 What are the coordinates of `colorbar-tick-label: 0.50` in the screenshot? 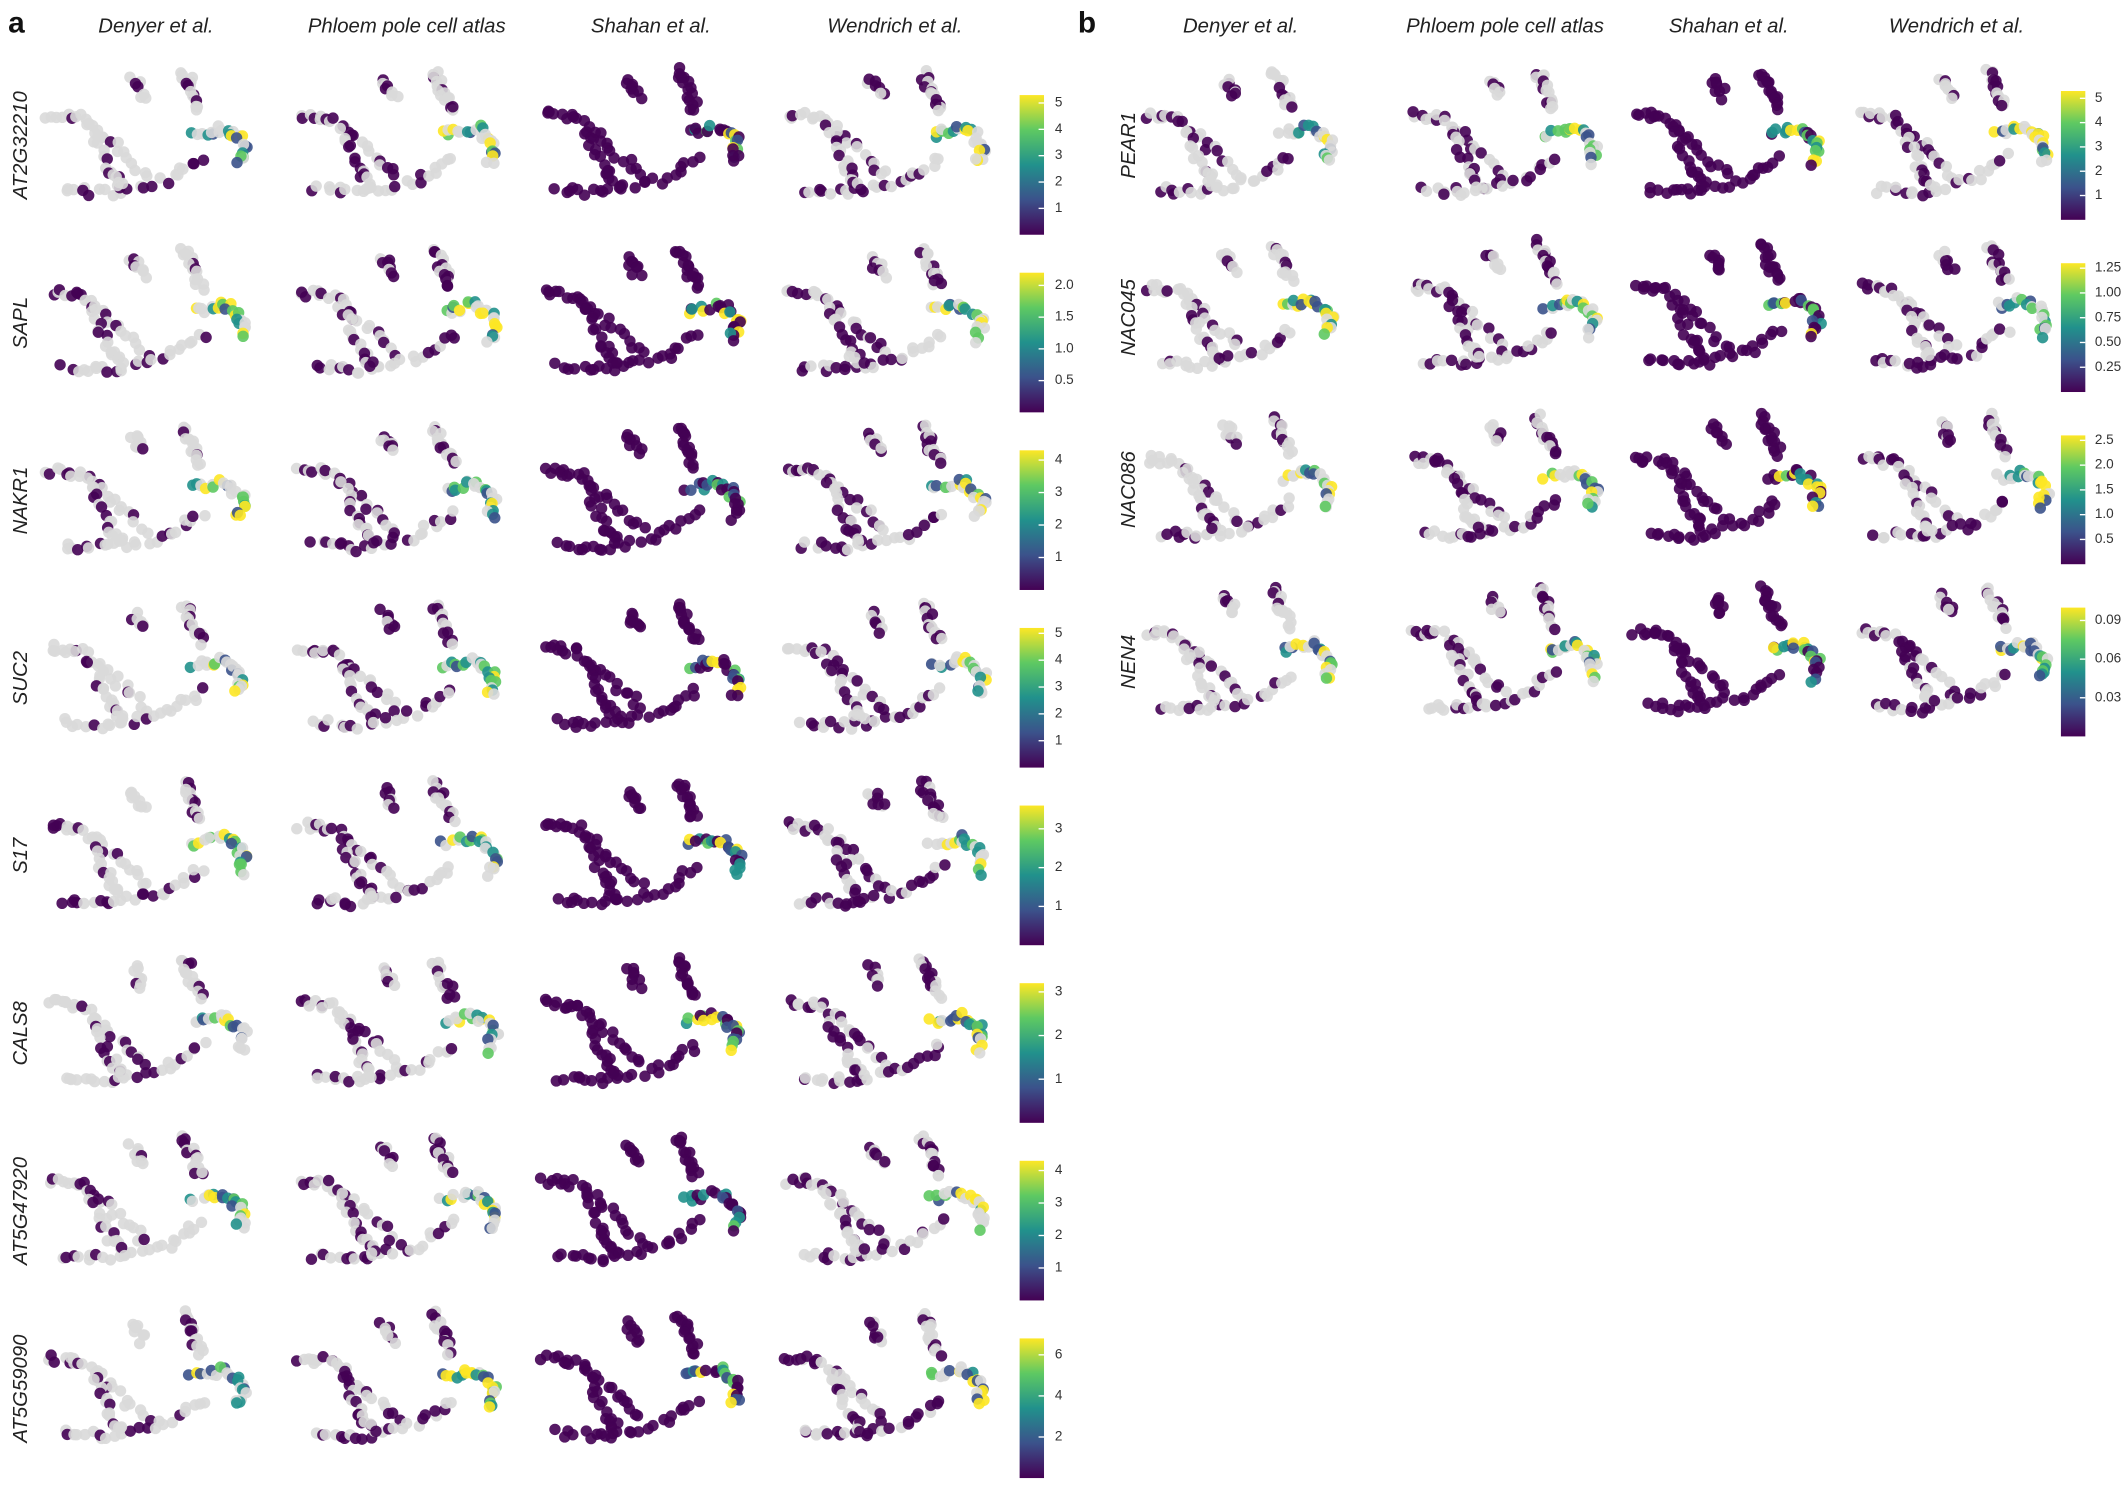 It's located at (2108, 341).